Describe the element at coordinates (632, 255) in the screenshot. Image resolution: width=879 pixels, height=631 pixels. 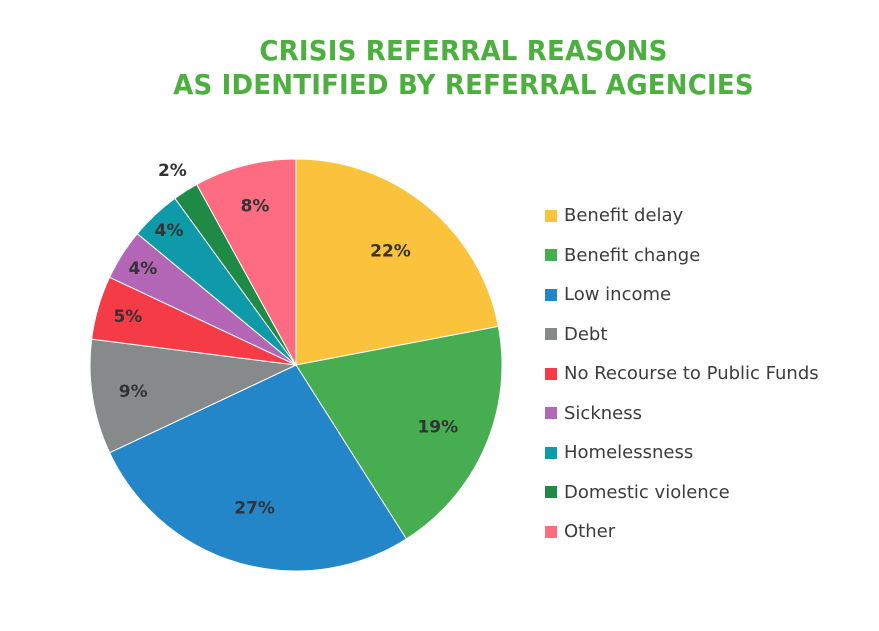
I see `legend-label: Benefit change` at that location.